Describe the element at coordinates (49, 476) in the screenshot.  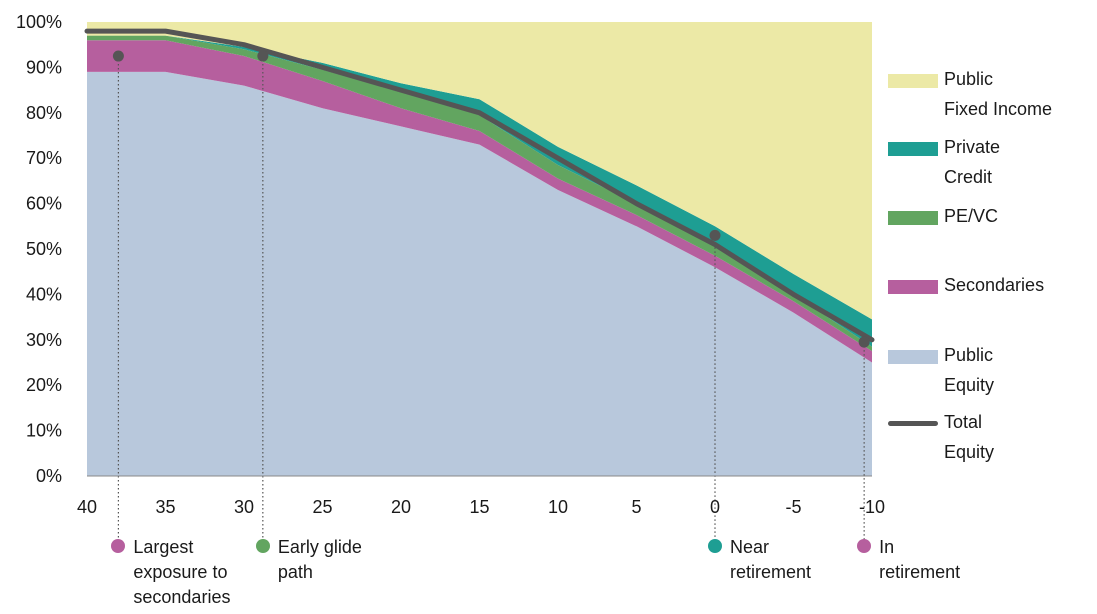
I see `y-tick-label: 0%` at that location.